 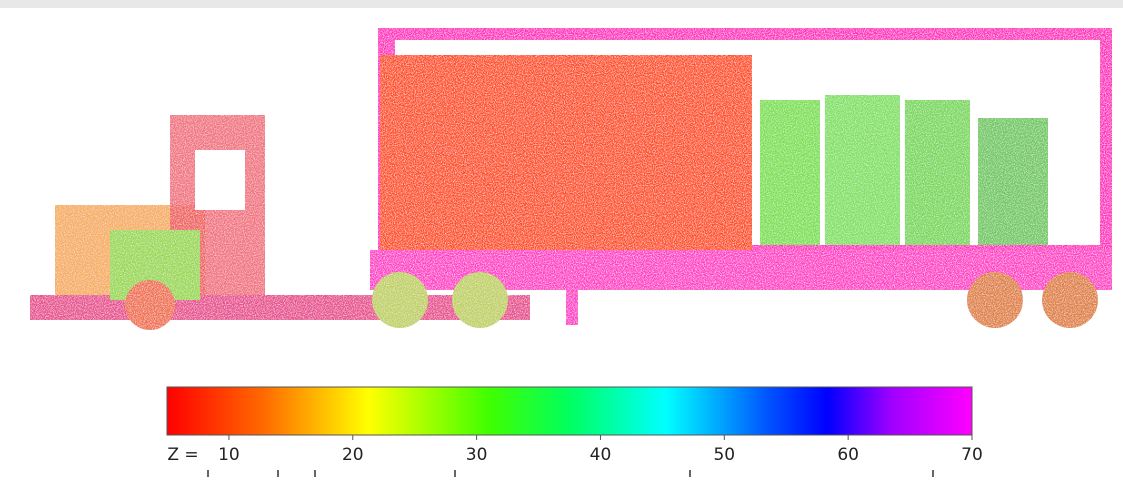 What do you see at coordinates (229, 455) in the screenshot?
I see `colorbar-tick-label: 10` at bounding box center [229, 455].